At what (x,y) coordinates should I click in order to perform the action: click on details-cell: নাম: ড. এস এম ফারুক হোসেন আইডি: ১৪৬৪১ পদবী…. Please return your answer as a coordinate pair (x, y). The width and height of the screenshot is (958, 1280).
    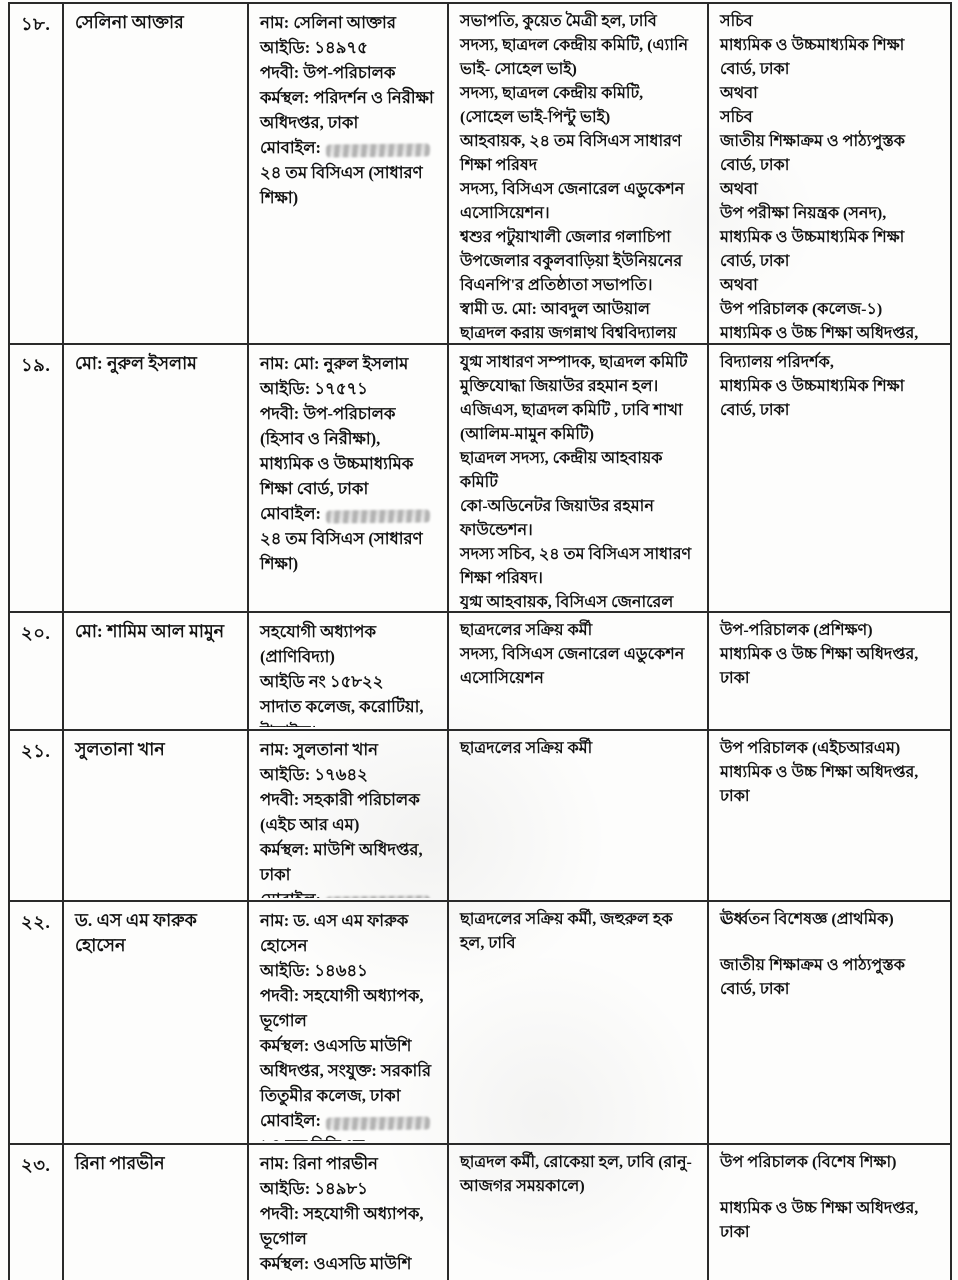
    Looking at the image, I should click on (348, 1022).